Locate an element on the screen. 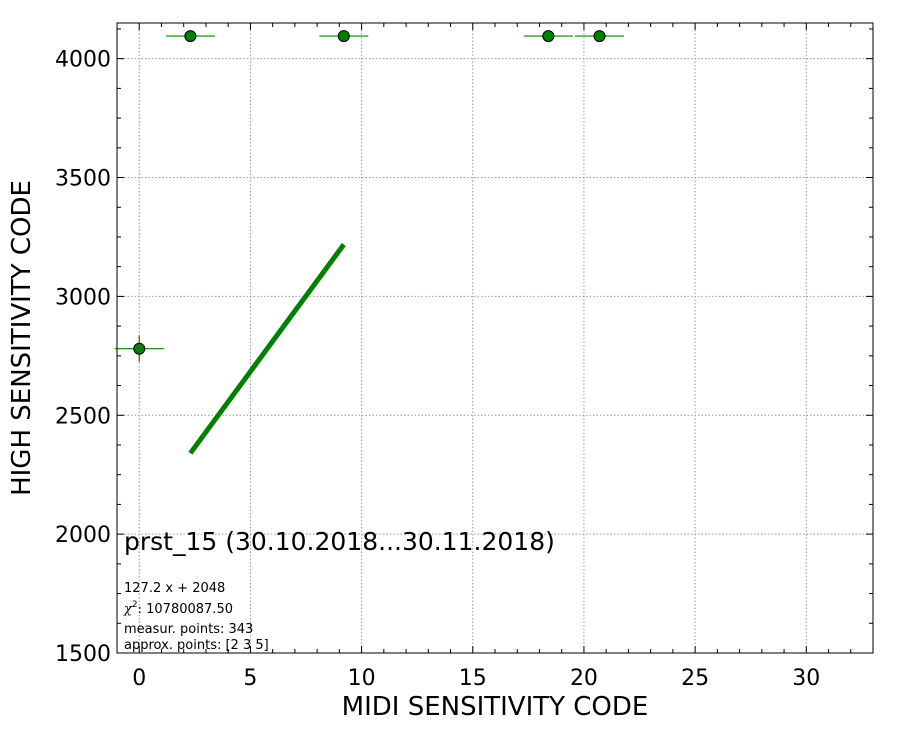 Image resolution: width=900 pixels, height=750 pixels. annotation-title: prst_15 (30.10.2018...30.11.2018) is located at coordinates (339, 541).